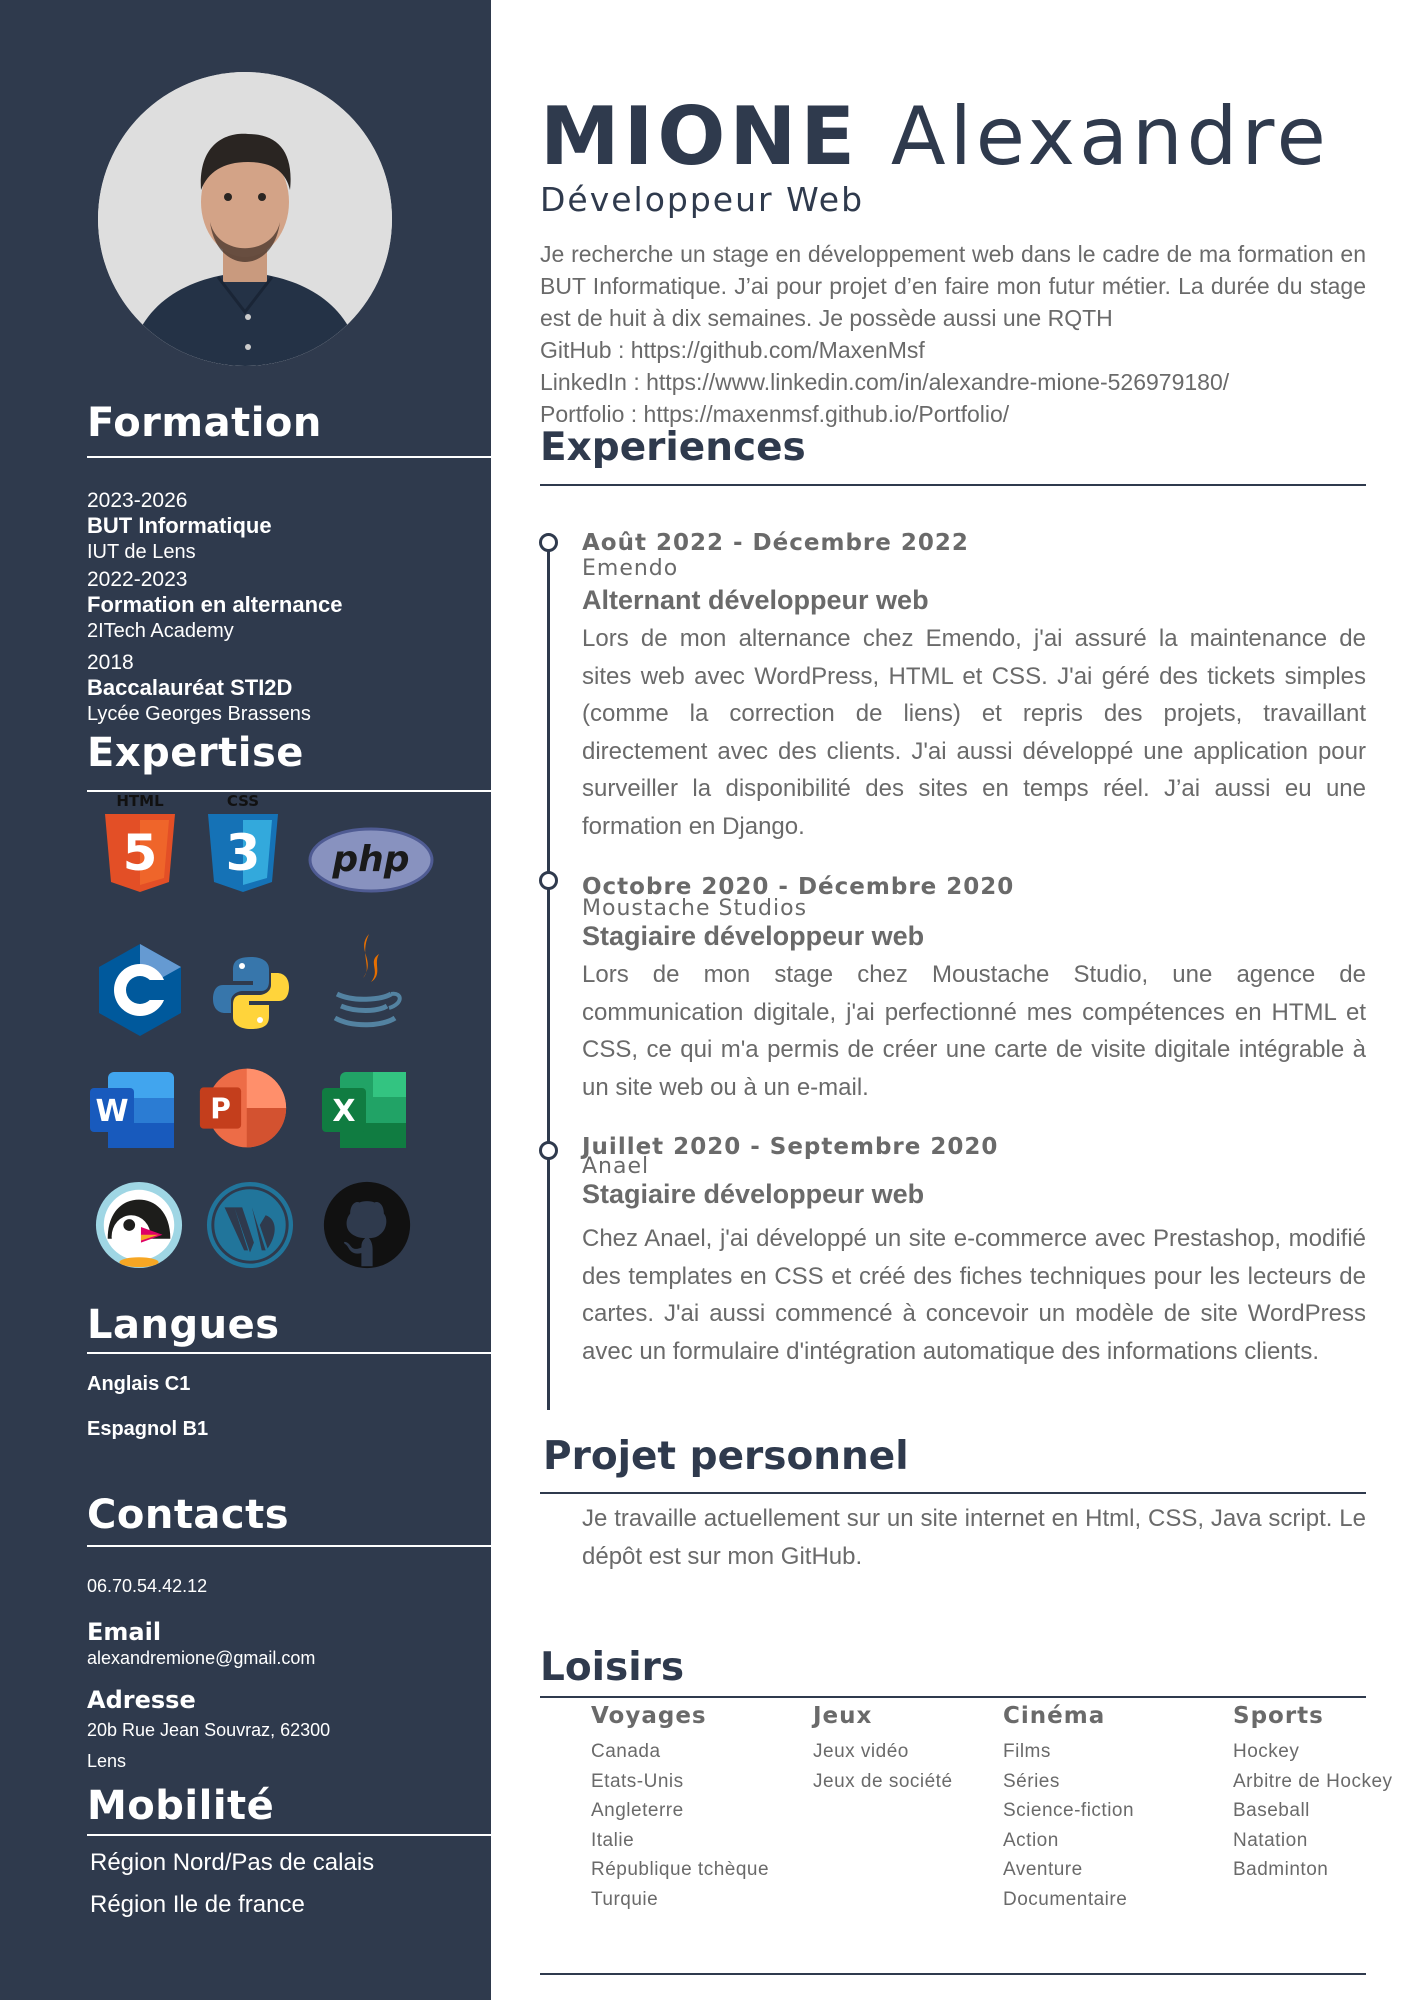 This screenshot has width=1414, height=2000. Describe the element at coordinates (370, 859) in the screenshot. I see `php-text: php` at that location.